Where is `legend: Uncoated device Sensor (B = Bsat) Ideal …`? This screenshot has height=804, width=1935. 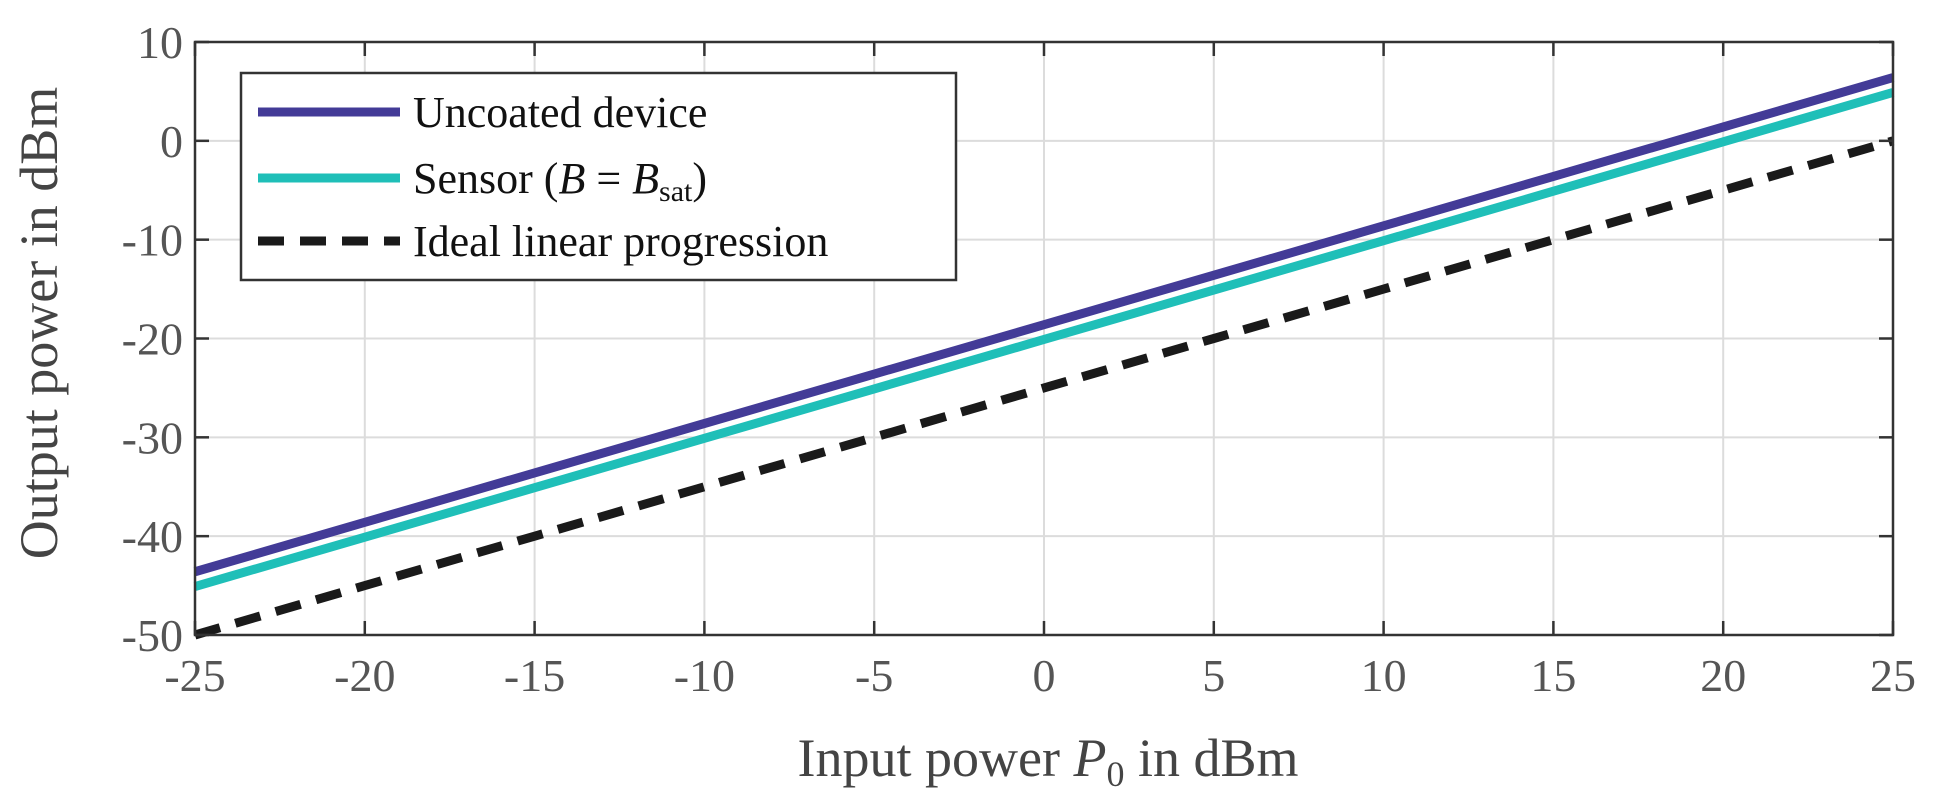
legend: Uncoated device Sensor (B = Bsat) Ideal … is located at coordinates (598, 176).